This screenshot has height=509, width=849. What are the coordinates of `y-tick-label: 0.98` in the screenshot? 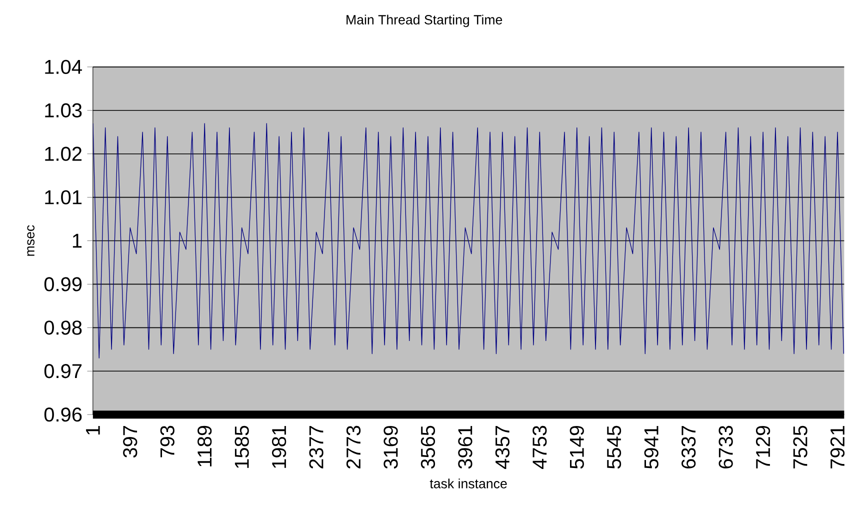 It's located at (63, 327).